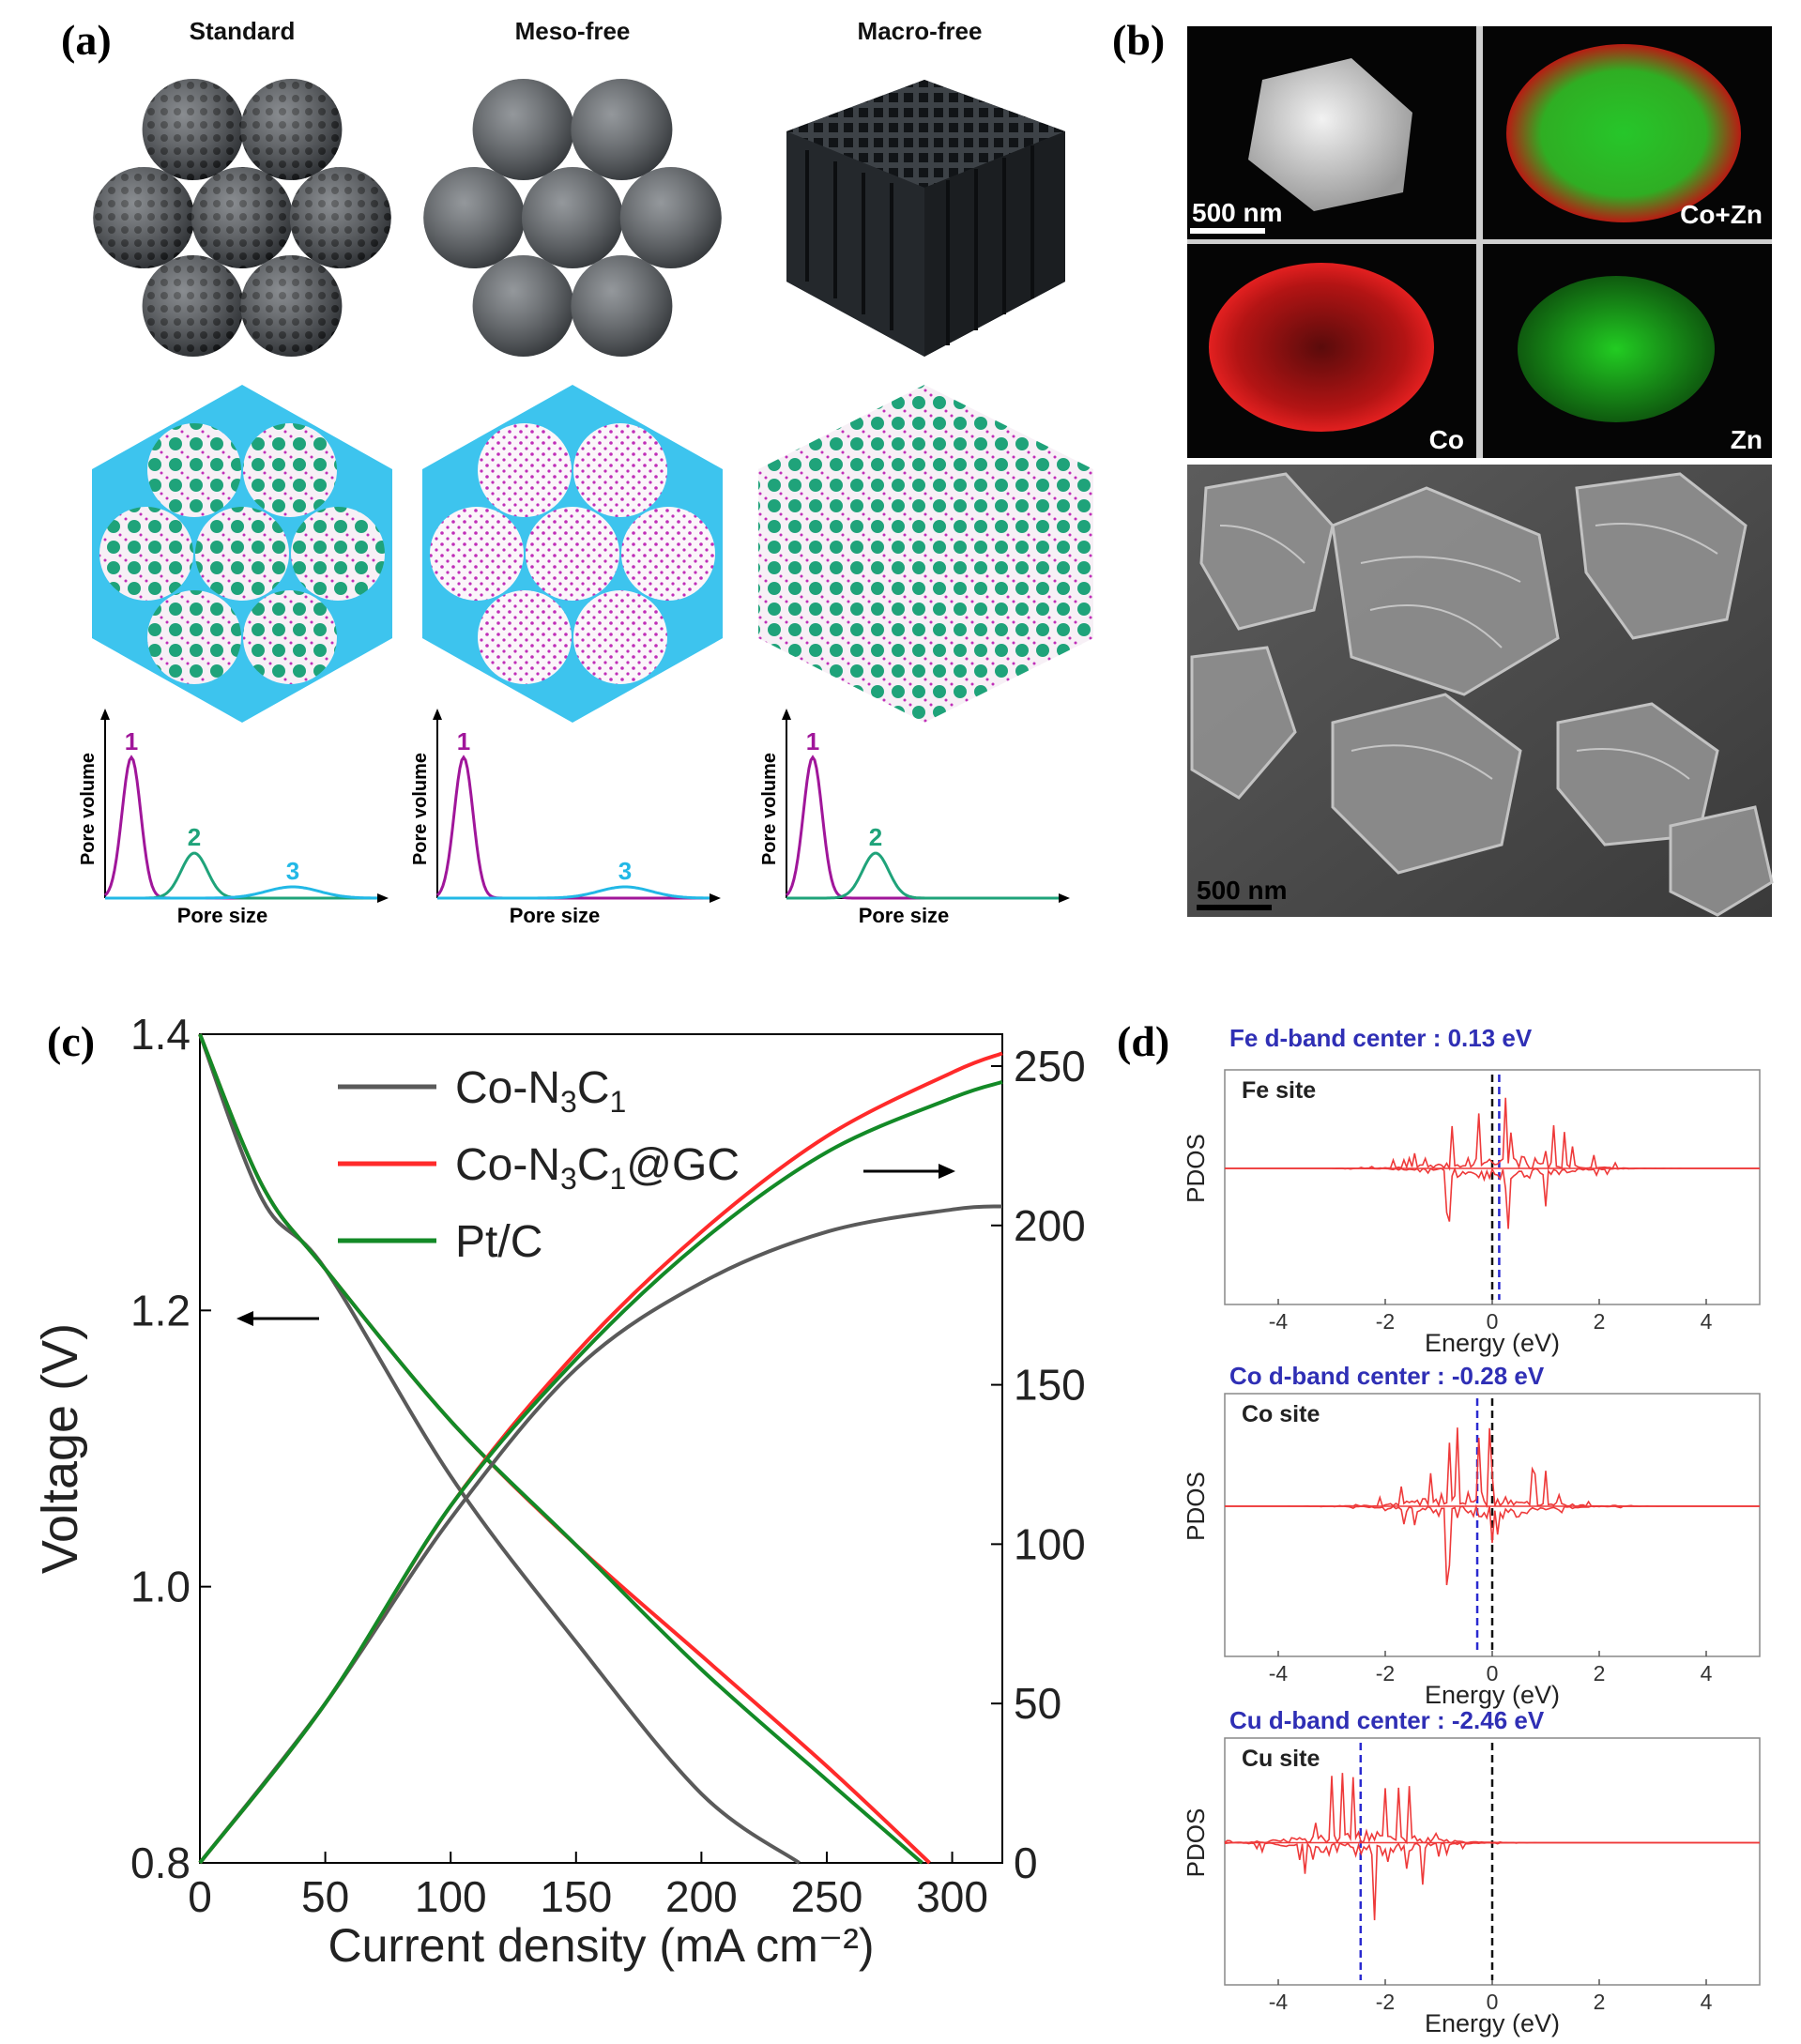 Image resolution: width=1801 pixels, height=2044 pixels. Describe the element at coordinates (1281, 1759) in the screenshot. I see `site-label: Cu site` at that location.